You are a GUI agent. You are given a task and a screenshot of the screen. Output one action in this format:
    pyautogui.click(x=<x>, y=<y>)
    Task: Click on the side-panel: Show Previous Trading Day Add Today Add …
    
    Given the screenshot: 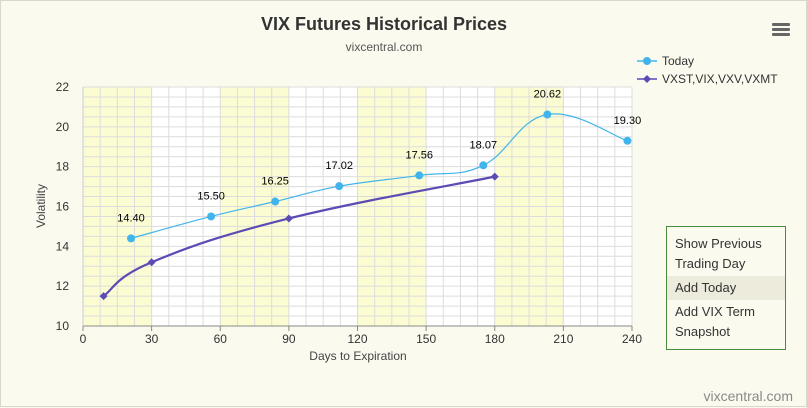 What is the action you would take?
    pyautogui.click(x=726, y=288)
    